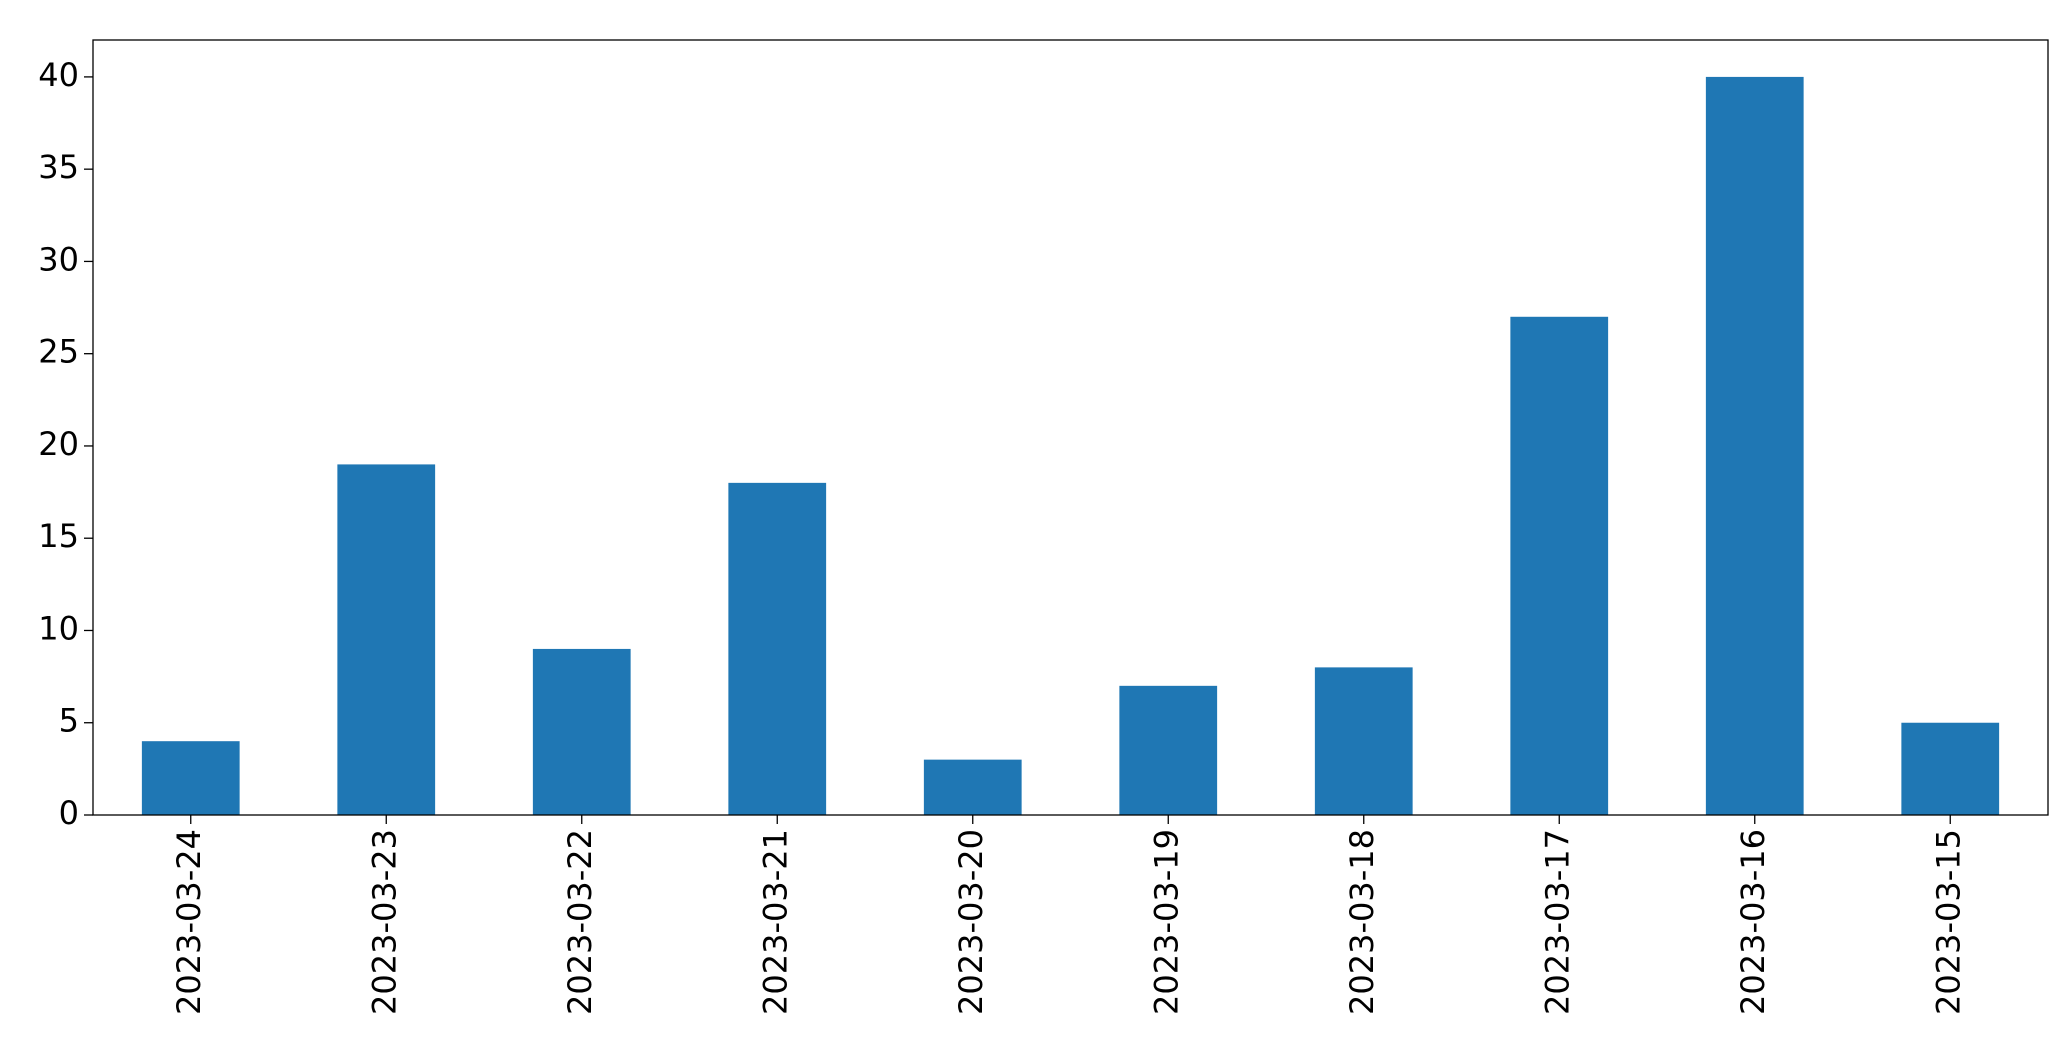  I want to click on x-tick-label: 2023-03-17, so click(1557, 922).